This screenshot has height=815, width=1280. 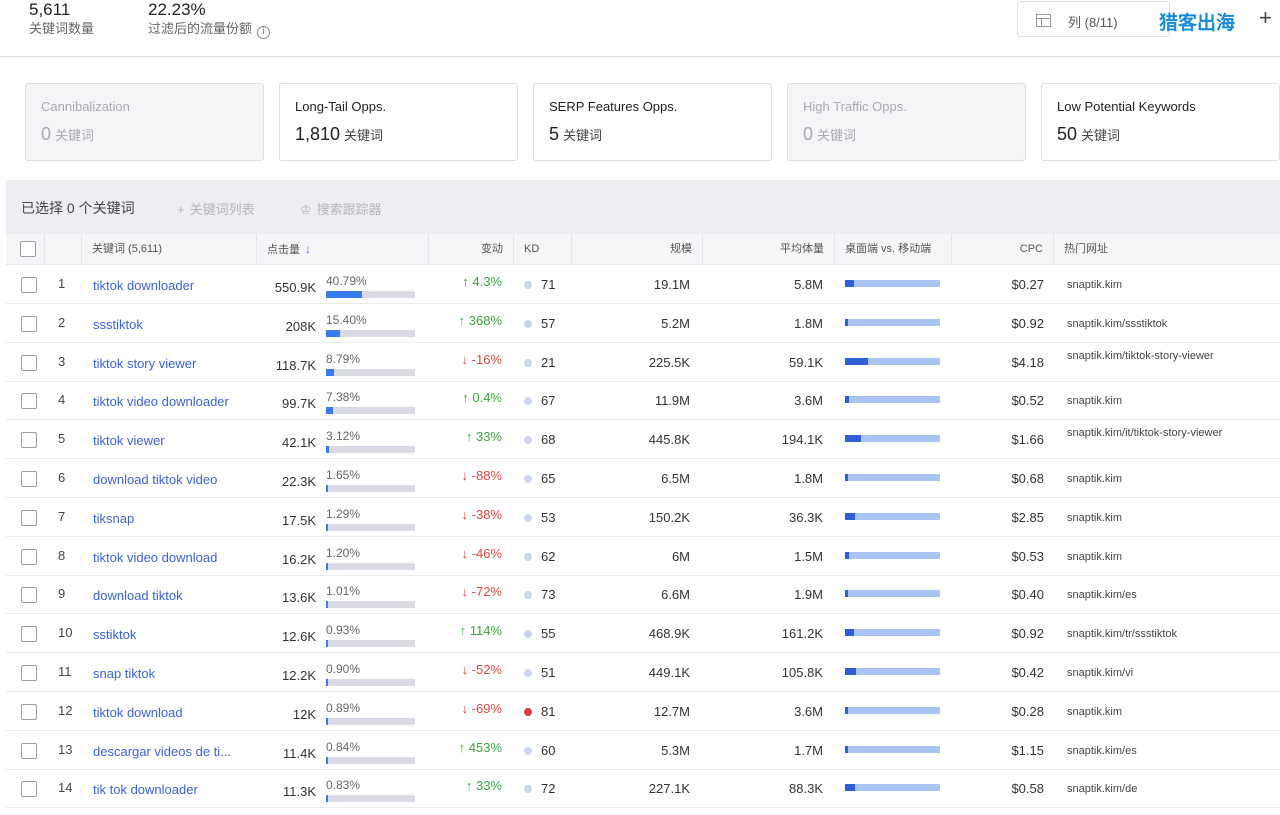 I want to click on header-keyword: 关键词 (5,611), so click(x=168, y=249).